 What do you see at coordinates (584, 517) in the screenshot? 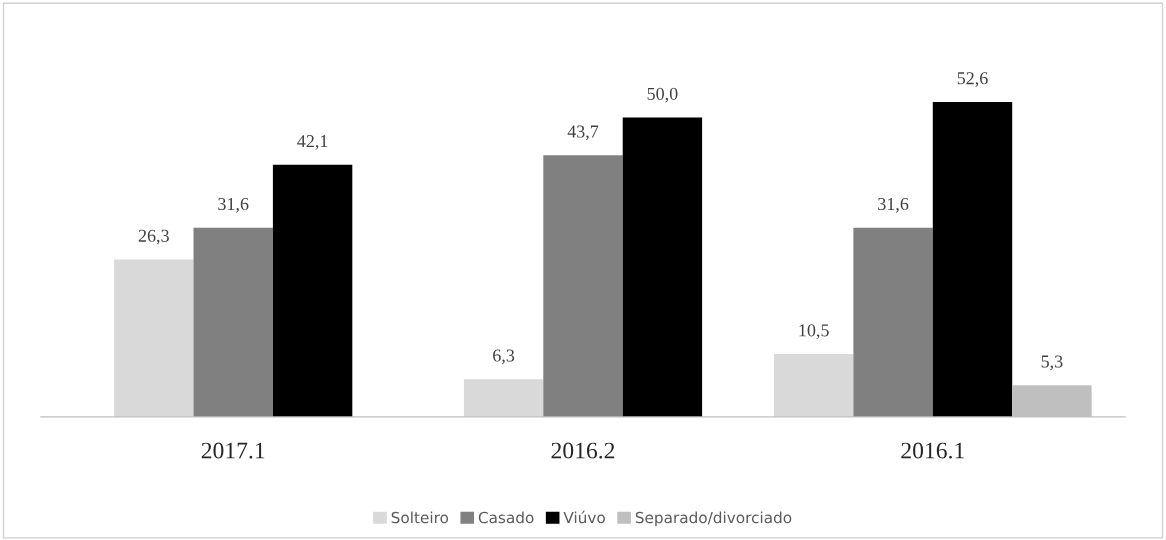
I see `legend-label: Viúvo` at bounding box center [584, 517].